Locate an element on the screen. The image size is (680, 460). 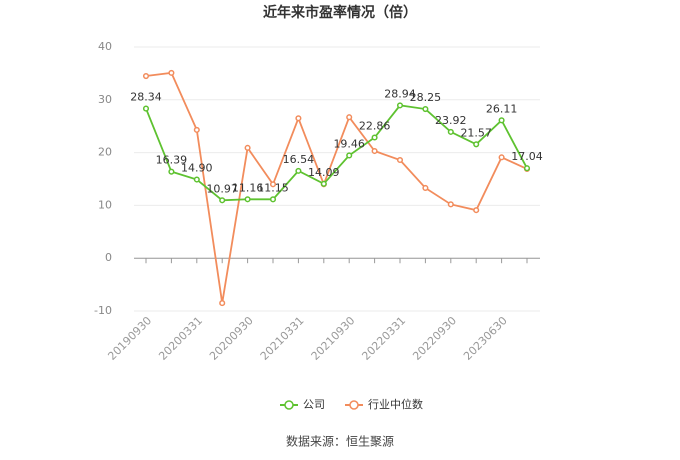
data-label: 28.34 is located at coordinates (146, 97).